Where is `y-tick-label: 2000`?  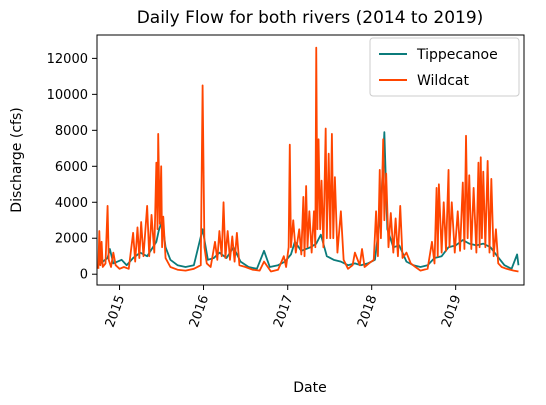
y-tick-label: 2000 is located at coordinates (71, 239).